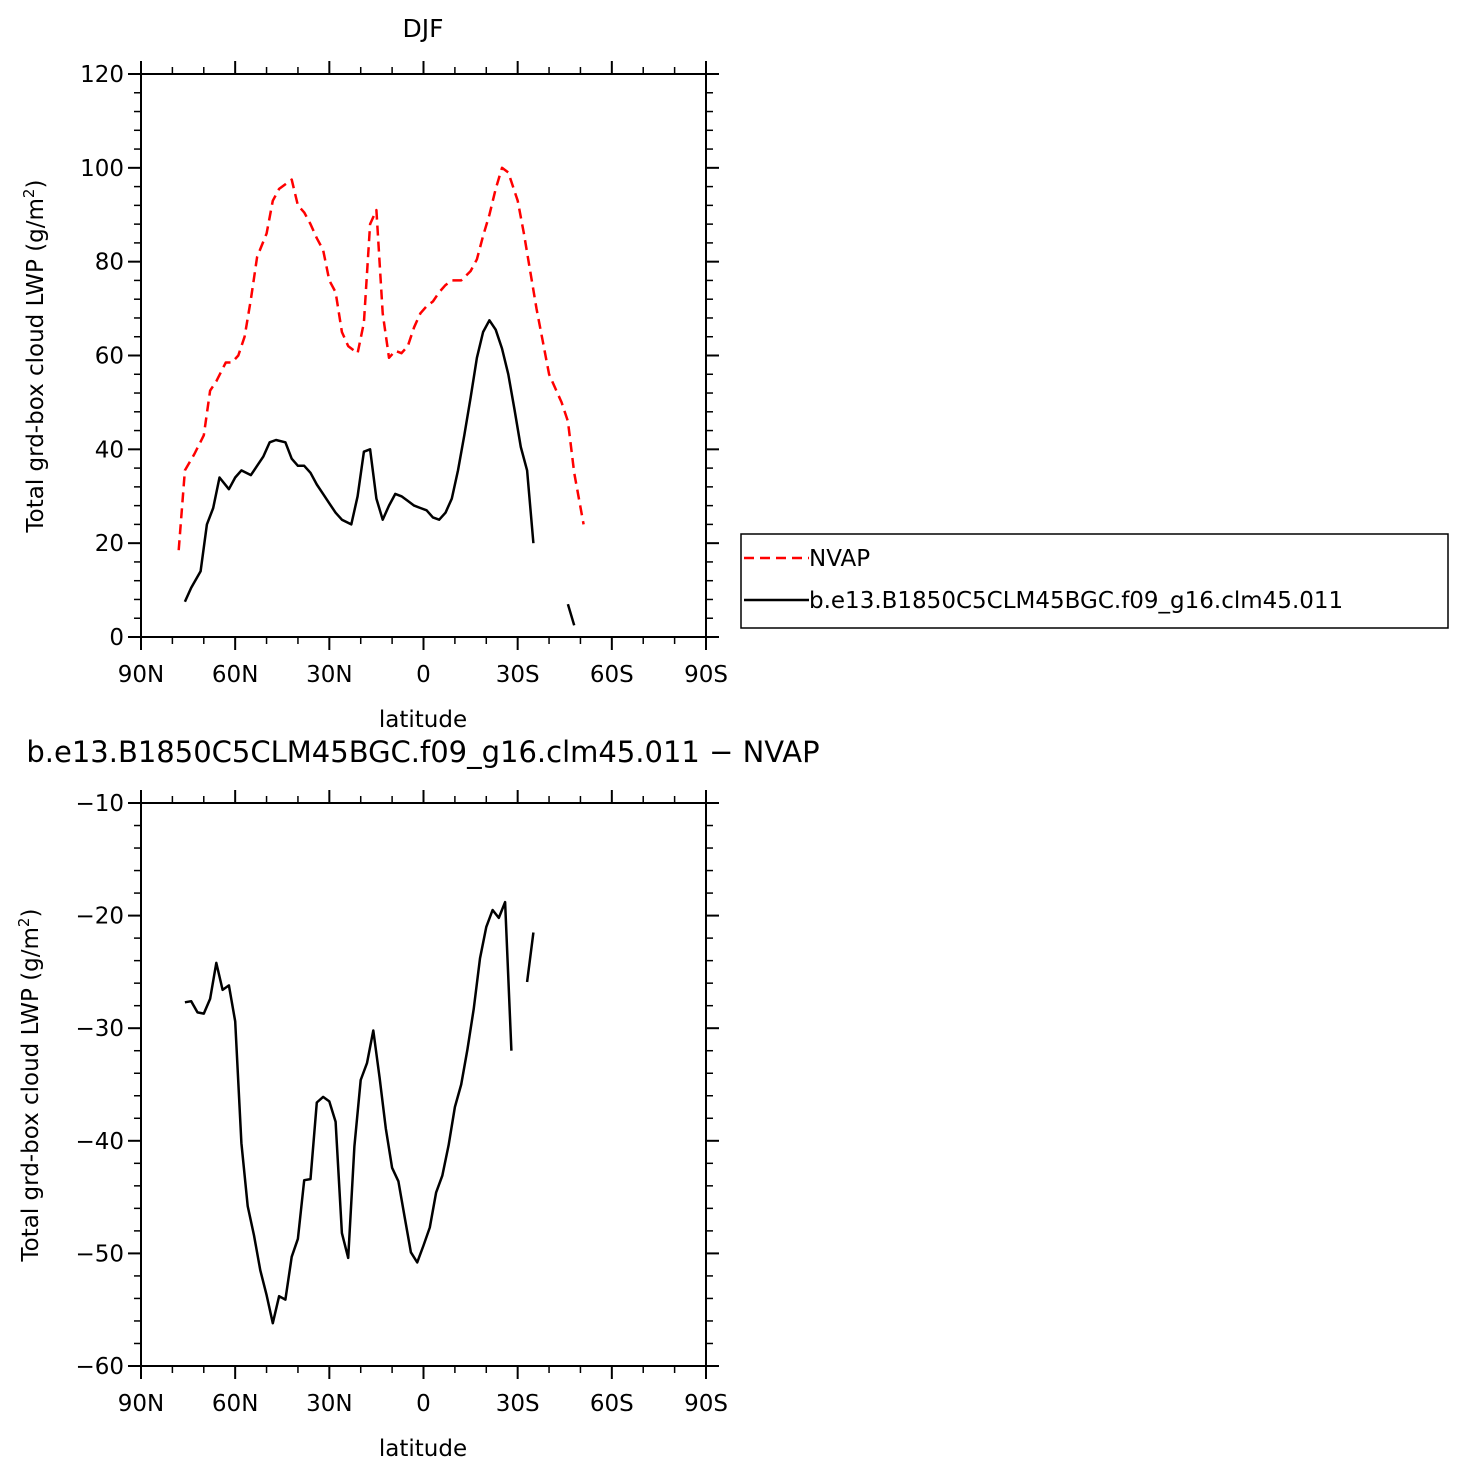  Describe the element at coordinates (99, 1254) in the screenshot. I see `bottom-y-tick-label: −50` at that location.